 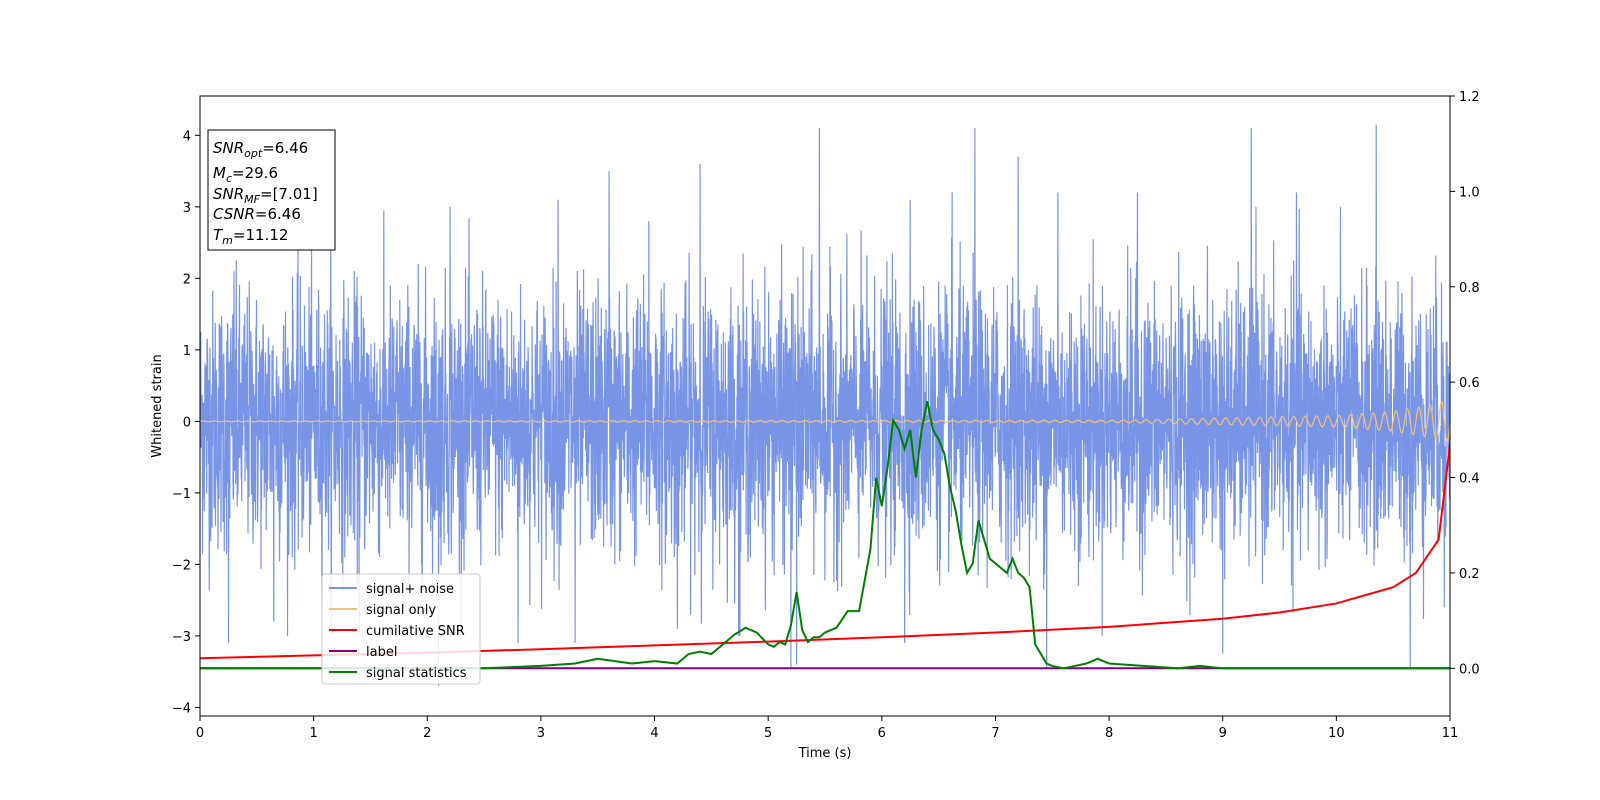 What do you see at coordinates (427, 733) in the screenshot?
I see `x-tick-label: 2` at bounding box center [427, 733].